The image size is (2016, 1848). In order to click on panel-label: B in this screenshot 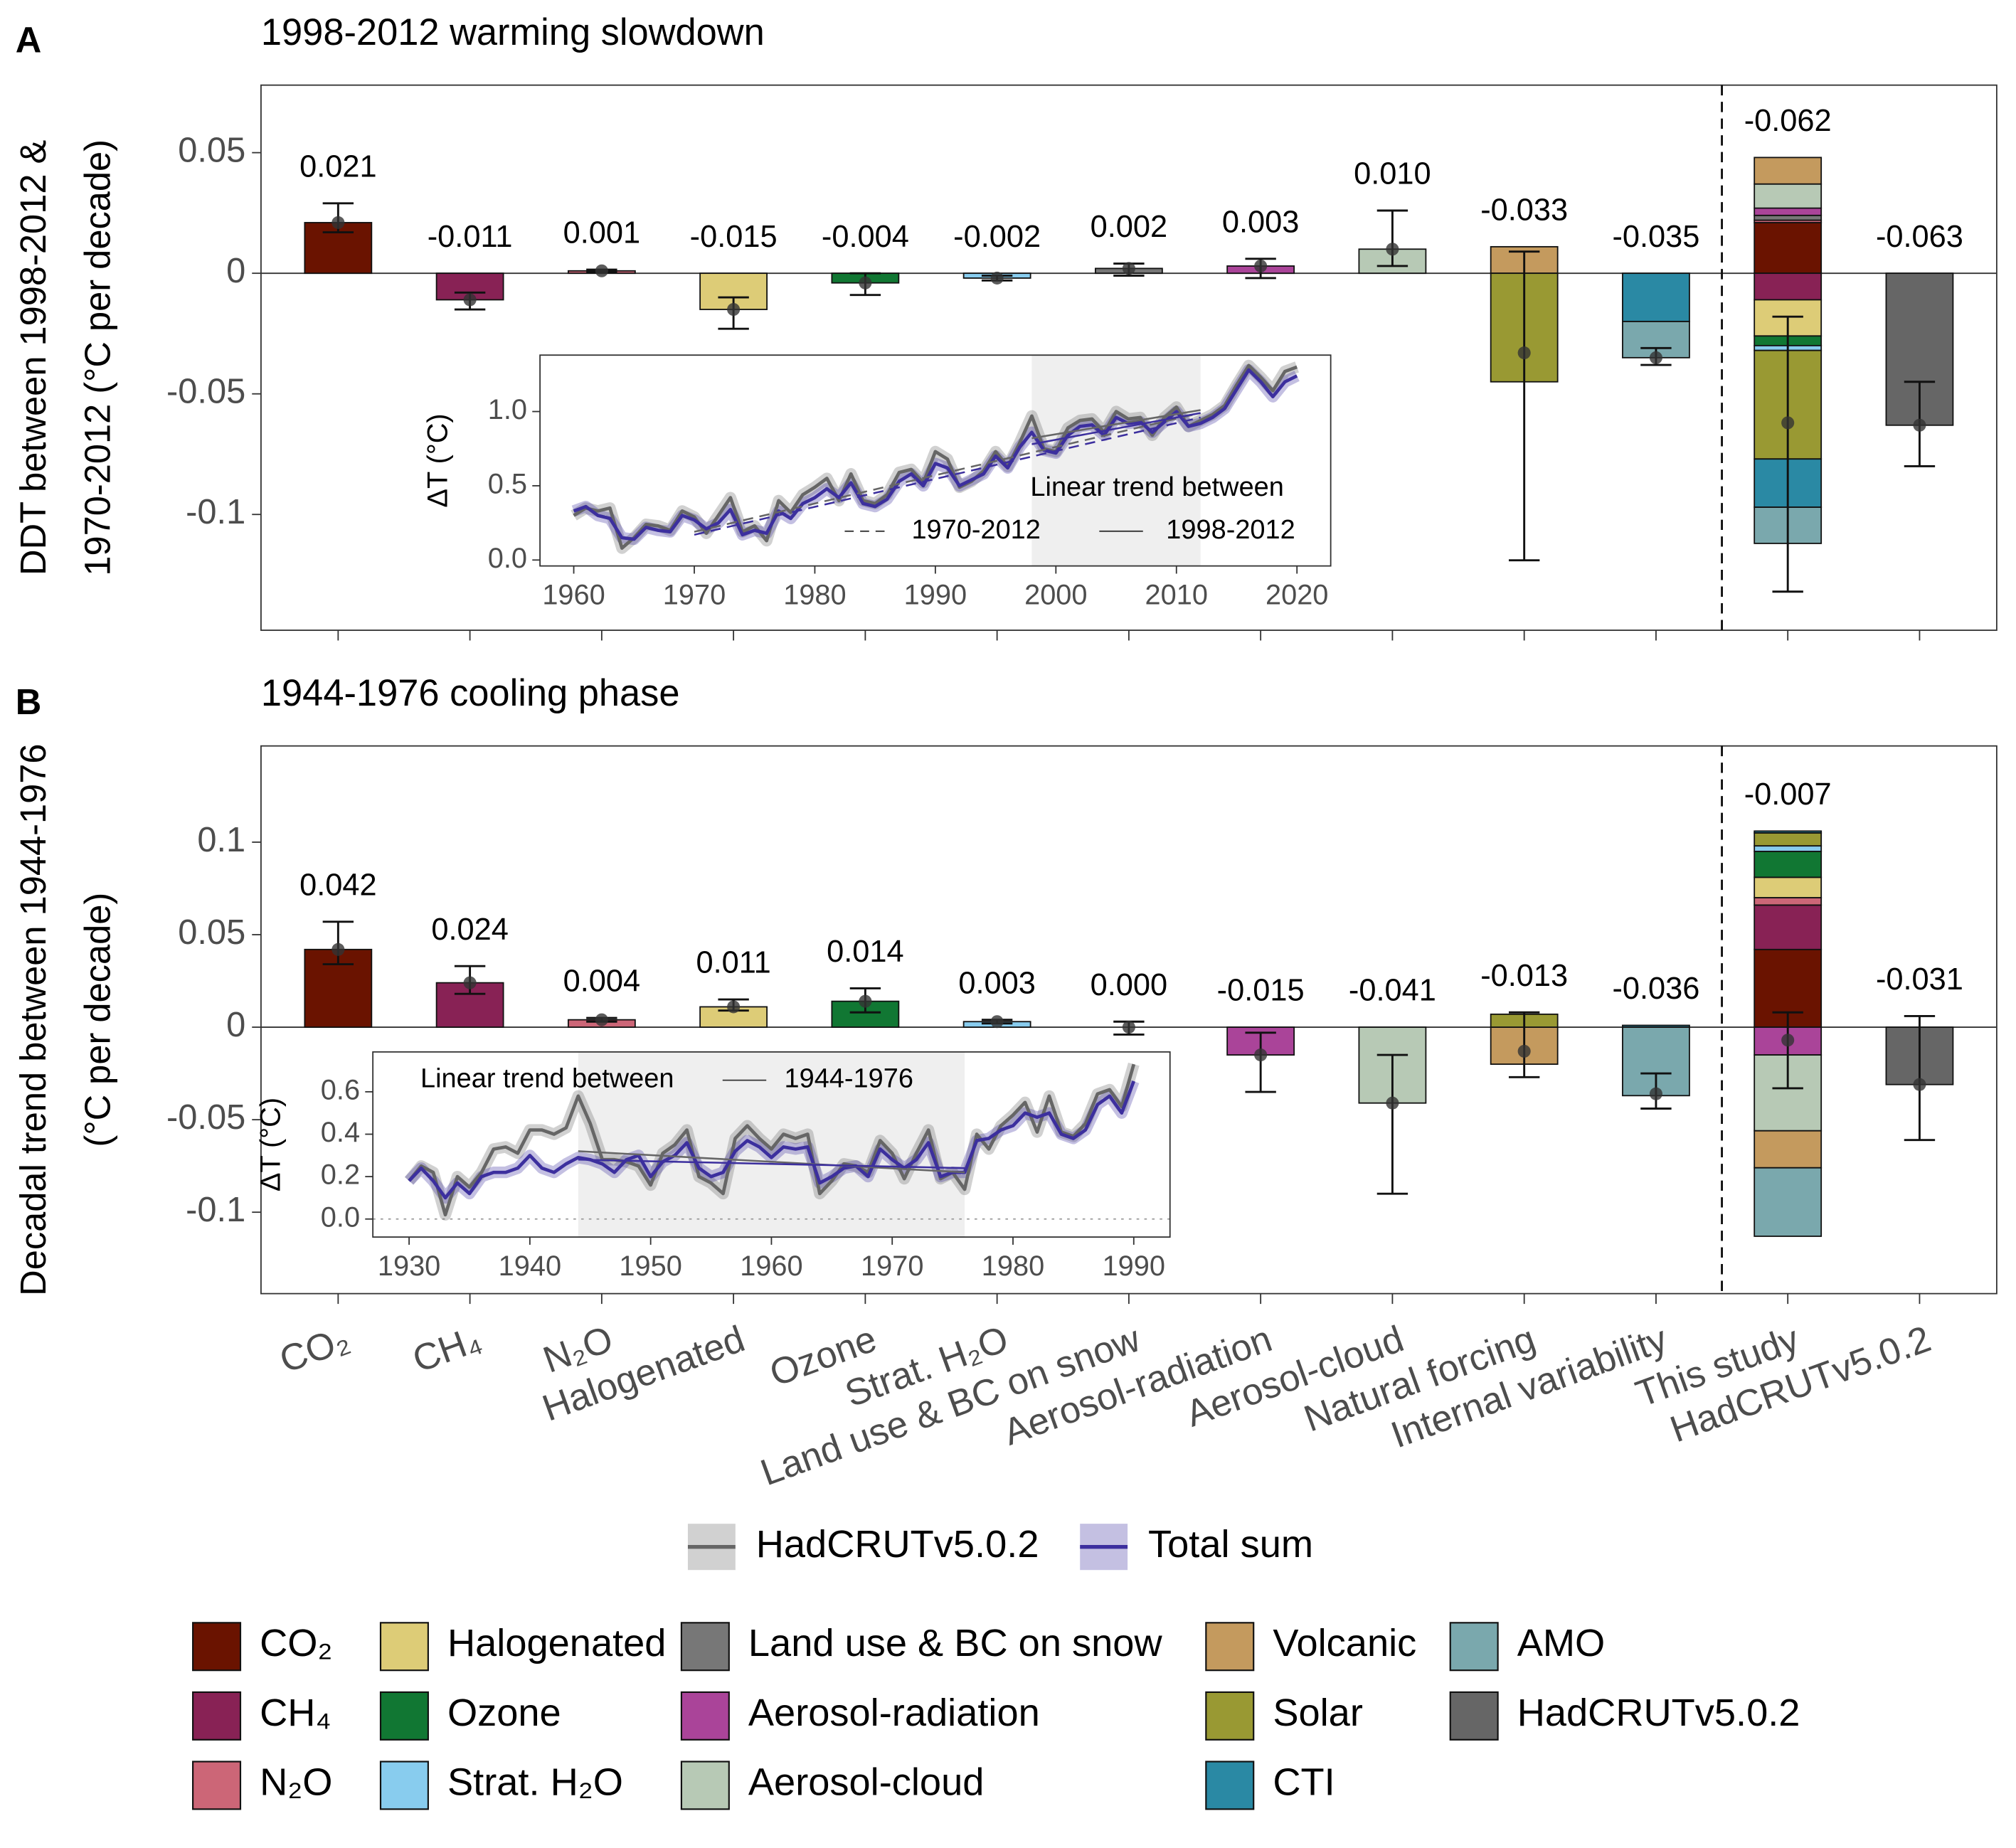, I will do `click(29, 701)`.